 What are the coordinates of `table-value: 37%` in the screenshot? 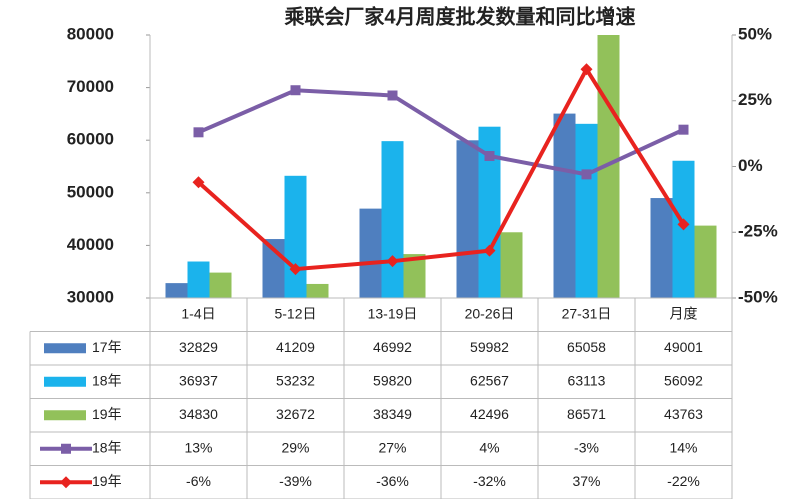 It's located at (586, 481).